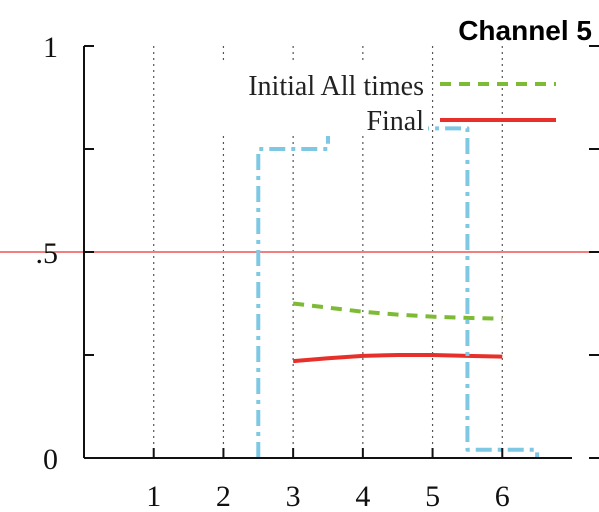 This screenshot has height=512, width=599. What do you see at coordinates (50, 47) in the screenshot?
I see `y-tick-label: 1` at bounding box center [50, 47].